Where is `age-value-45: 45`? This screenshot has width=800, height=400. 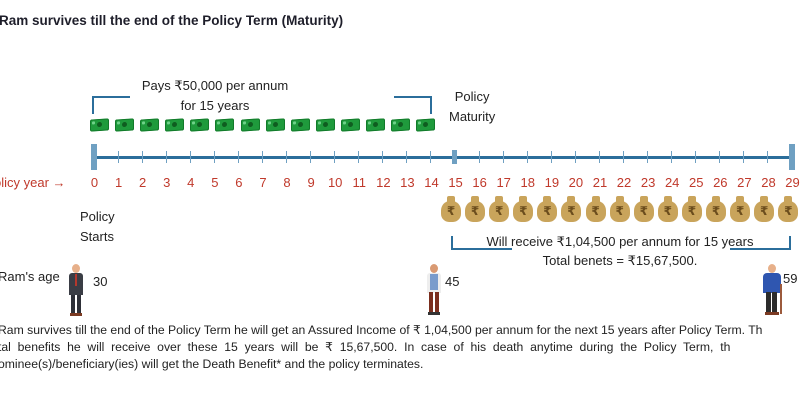
age-value-45: 45 is located at coordinates (452, 281).